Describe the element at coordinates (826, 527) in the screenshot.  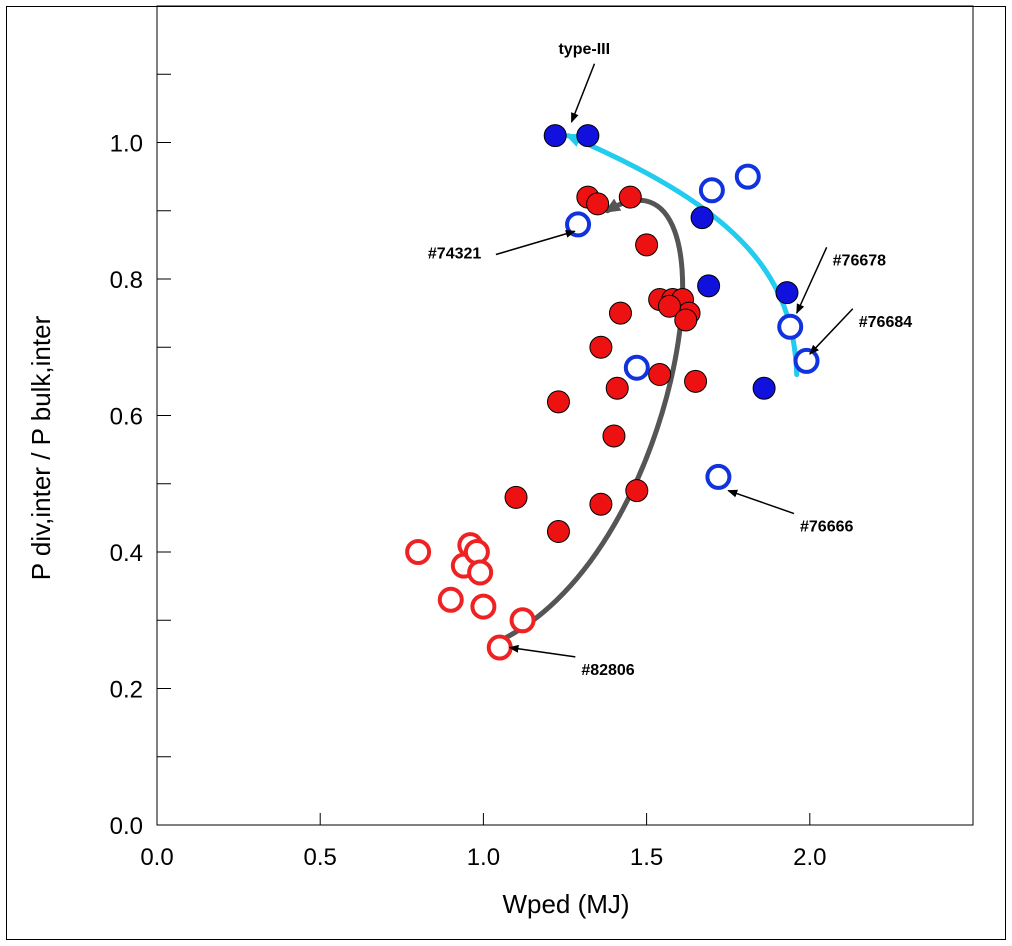
I see `annotation-label: #76666` at that location.